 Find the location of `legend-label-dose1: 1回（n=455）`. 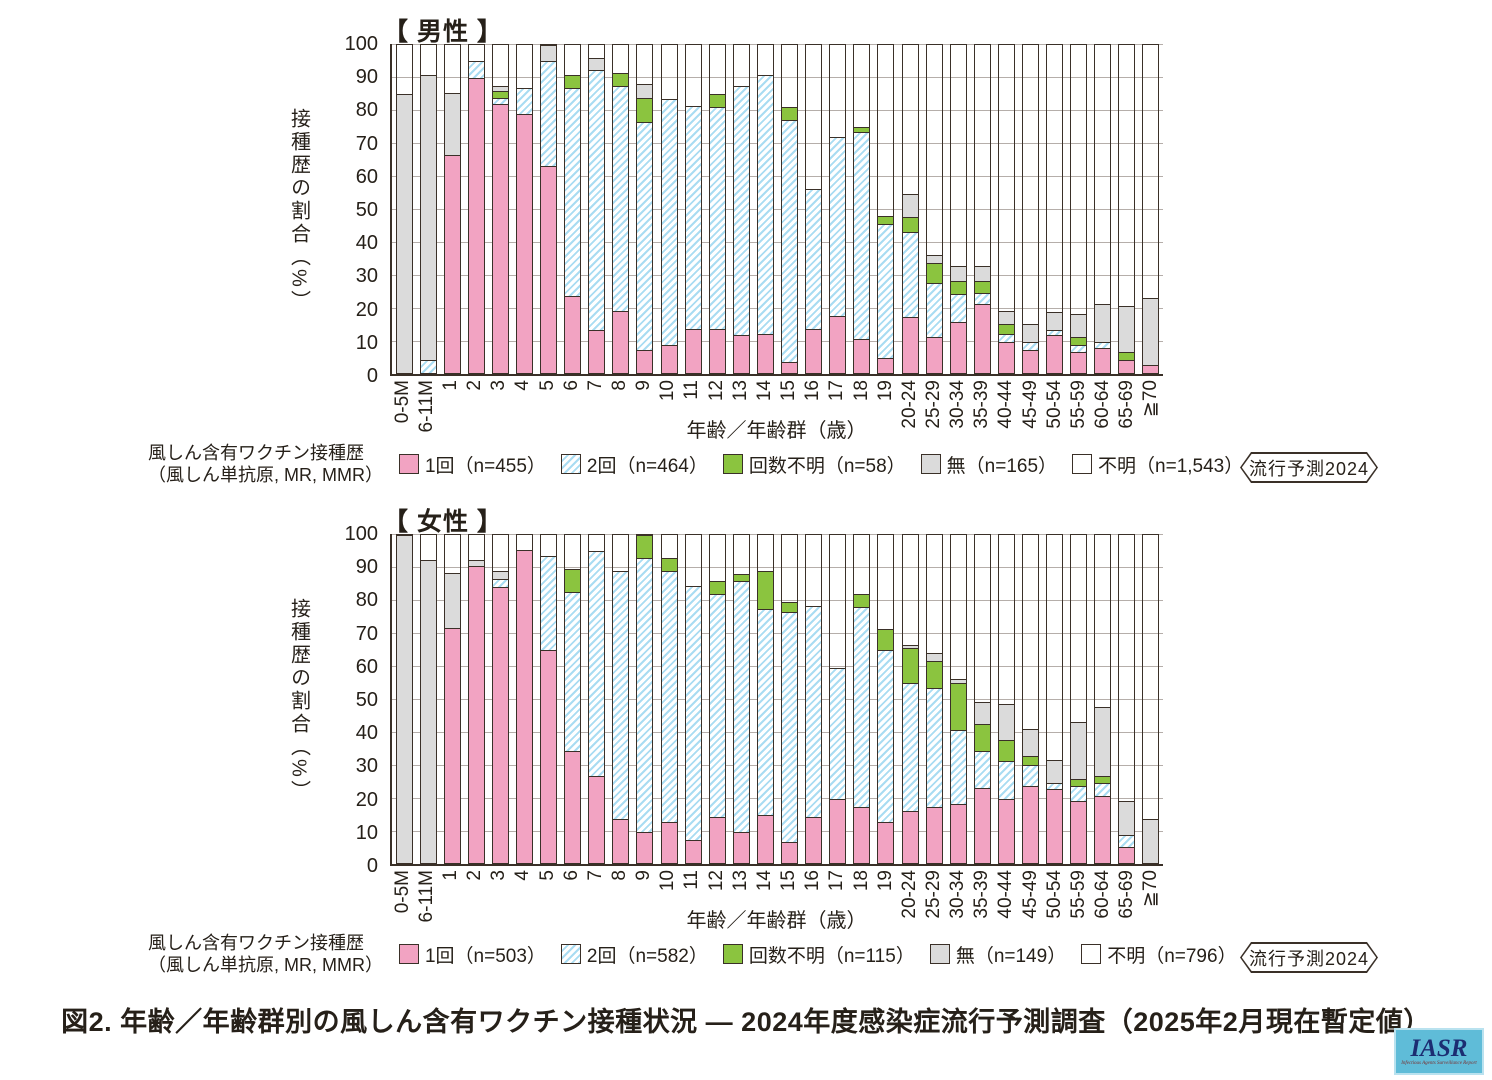

legend-label-dose1: 1回（n=455） is located at coordinates (485, 466).